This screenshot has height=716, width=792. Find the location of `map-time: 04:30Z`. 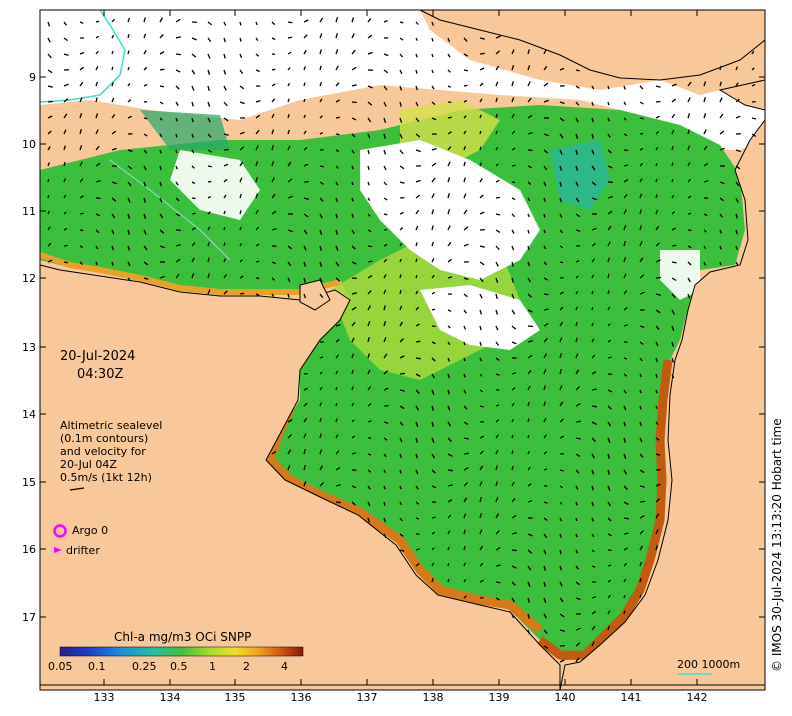

map-time: 04:30Z is located at coordinates (100, 374).